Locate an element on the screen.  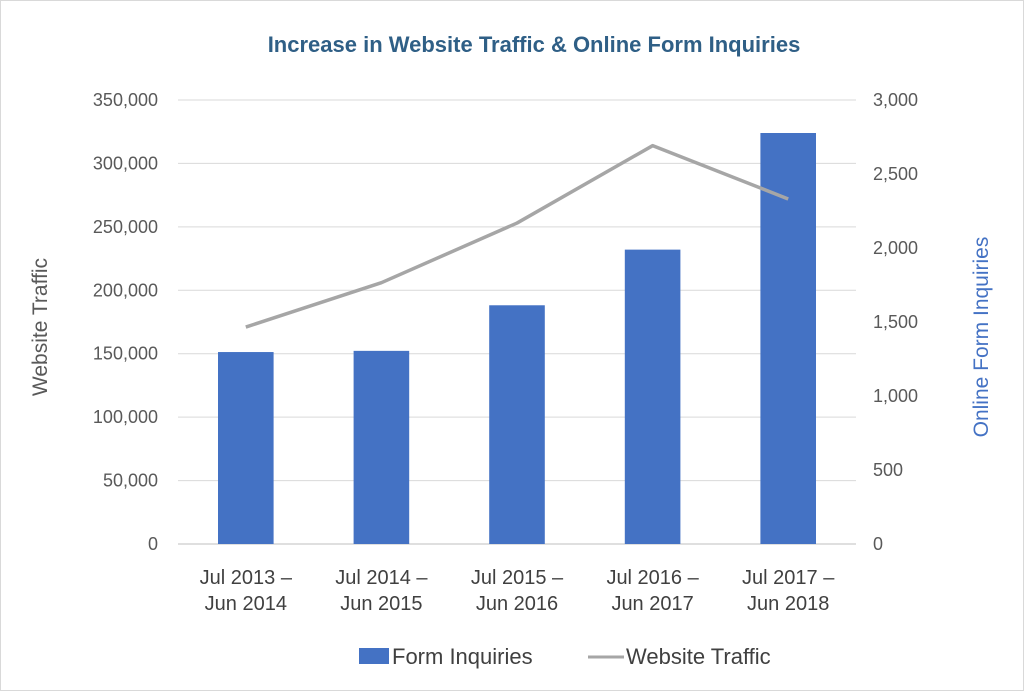
left-tick-label: 150,000 is located at coordinates (125, 354).